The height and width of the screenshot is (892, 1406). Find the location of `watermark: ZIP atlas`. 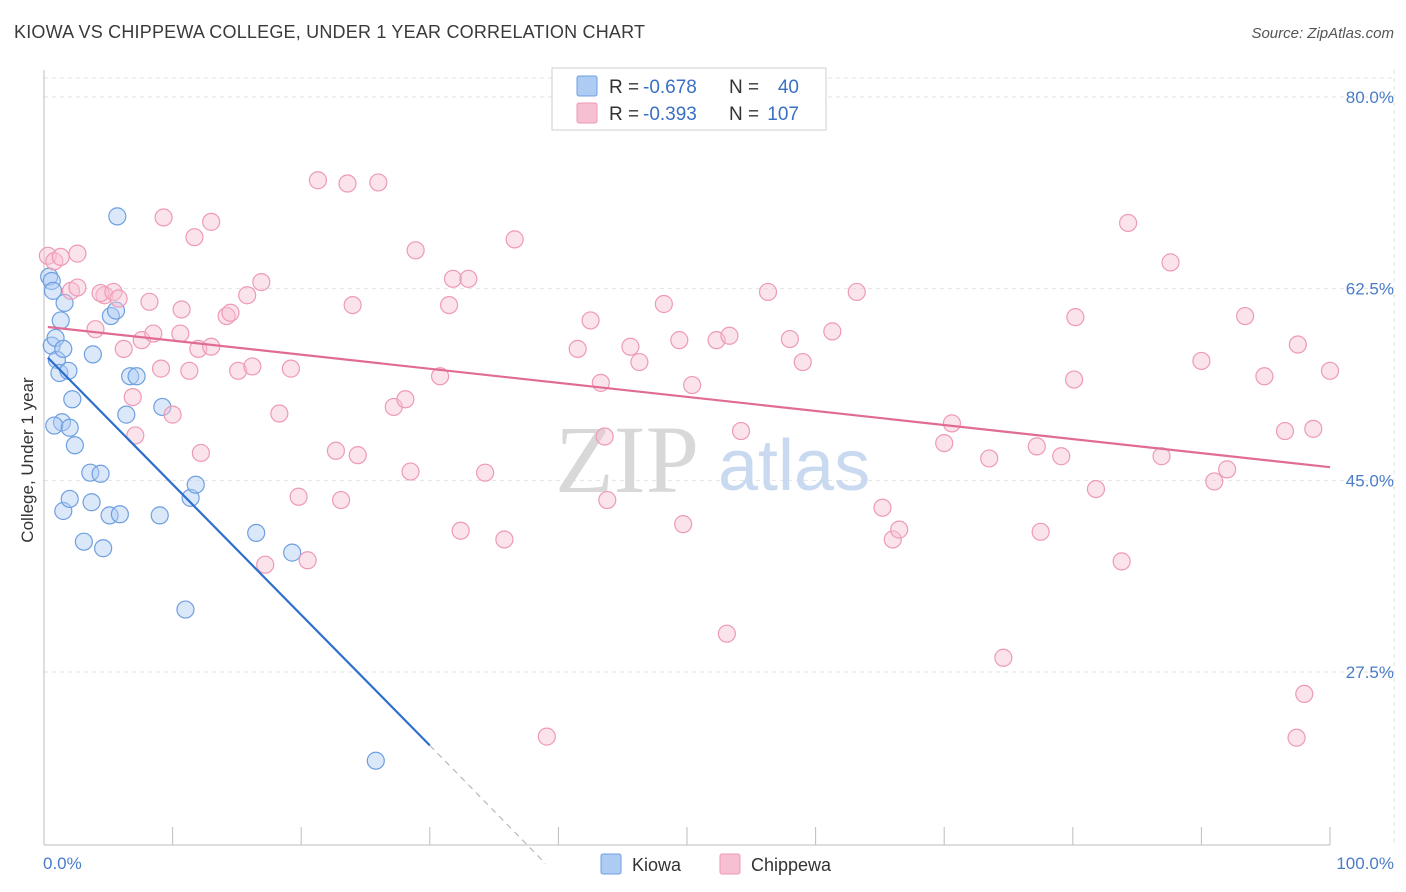

watermark: ZIP atlas is located at coordinates (712, 459).